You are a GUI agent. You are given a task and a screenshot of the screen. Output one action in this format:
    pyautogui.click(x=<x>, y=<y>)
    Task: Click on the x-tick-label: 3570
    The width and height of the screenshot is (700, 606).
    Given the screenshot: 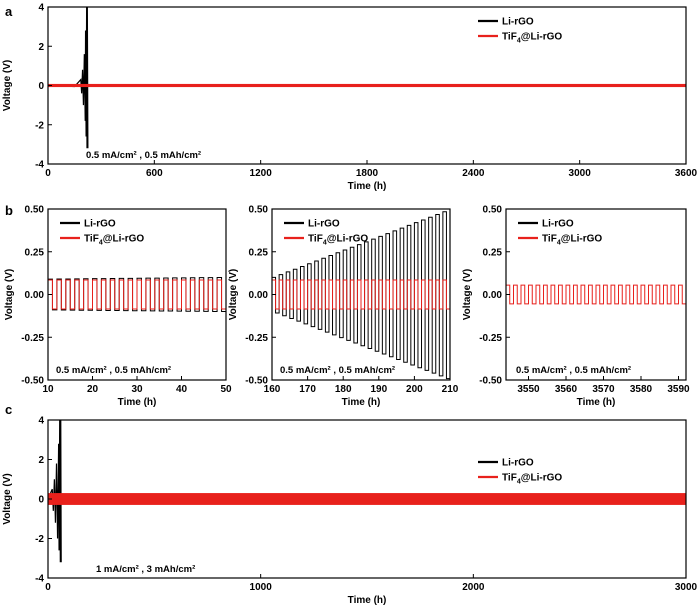 What is the action you would take?
    pyautogui.click(x=603, y=389)
    